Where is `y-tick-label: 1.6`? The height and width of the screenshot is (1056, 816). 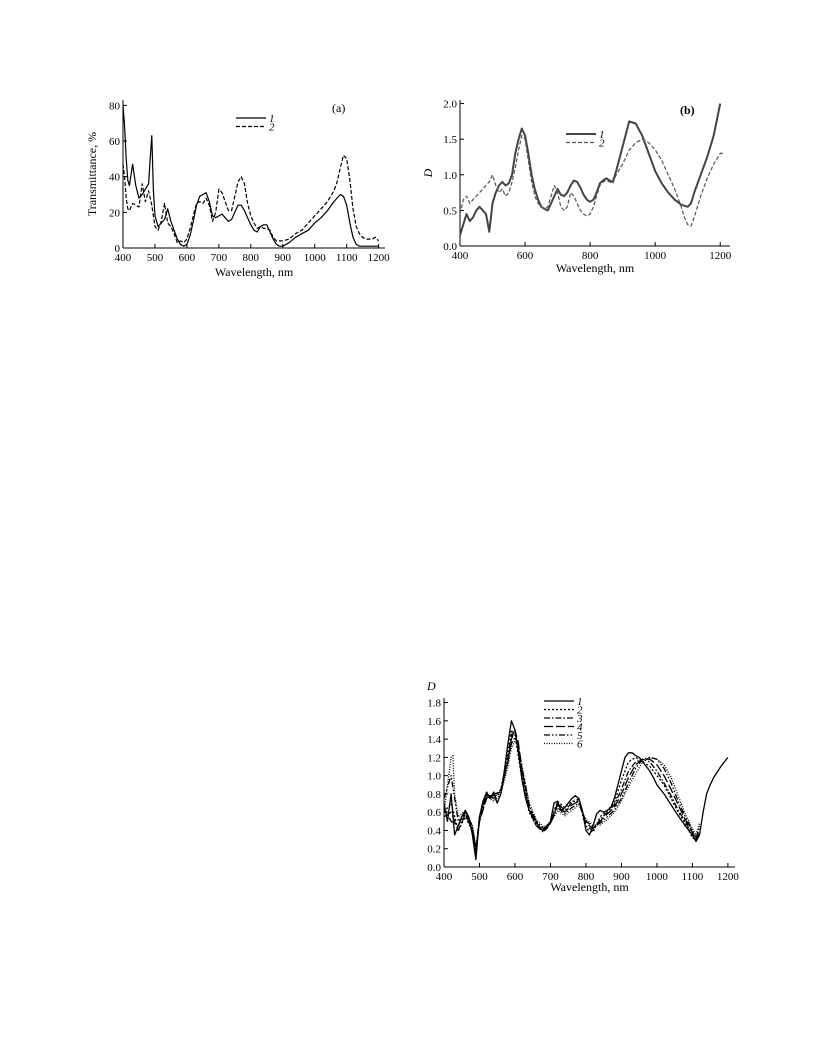 y-tick-label: 1.6 is located at coordinates (434, 722).